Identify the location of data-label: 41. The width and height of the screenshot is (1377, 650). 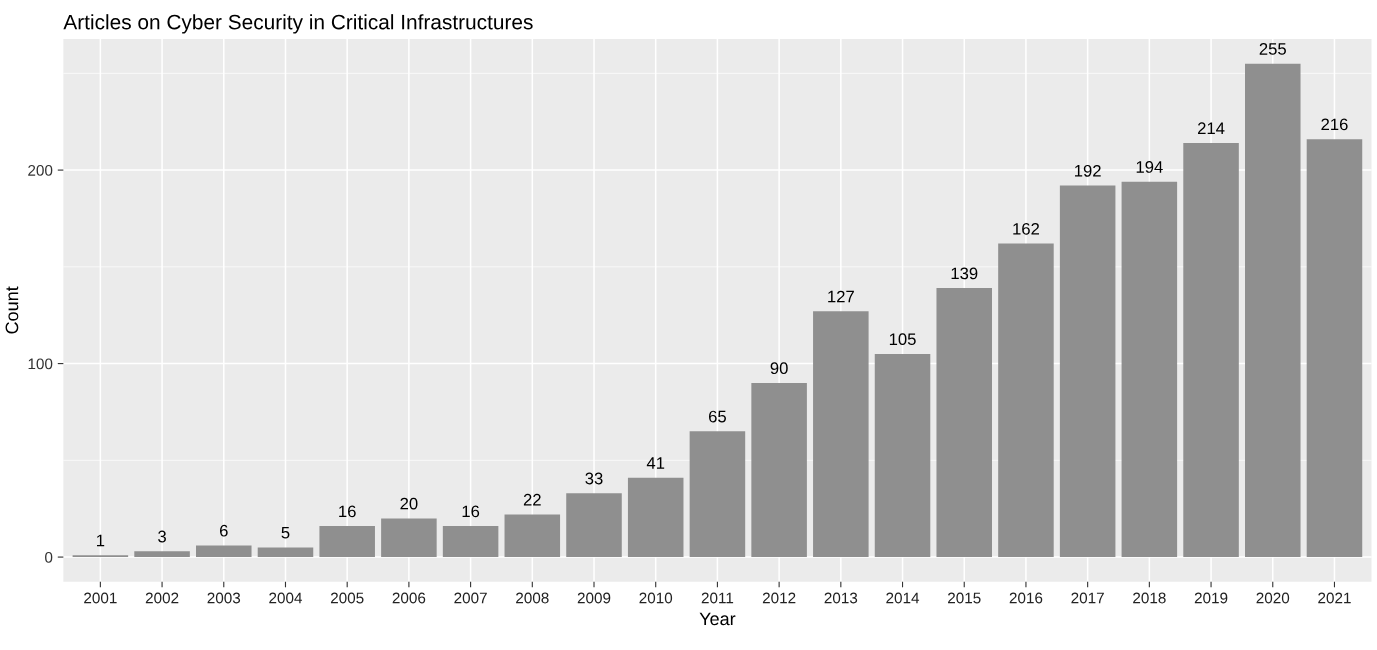
(655, 463).